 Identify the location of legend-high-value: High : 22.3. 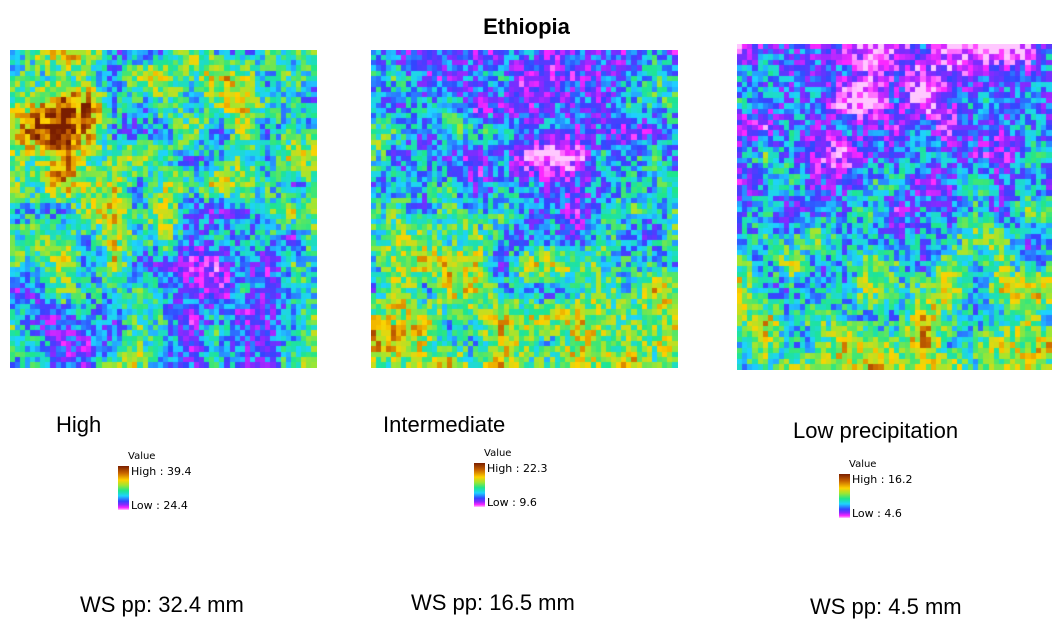
(517, 468).